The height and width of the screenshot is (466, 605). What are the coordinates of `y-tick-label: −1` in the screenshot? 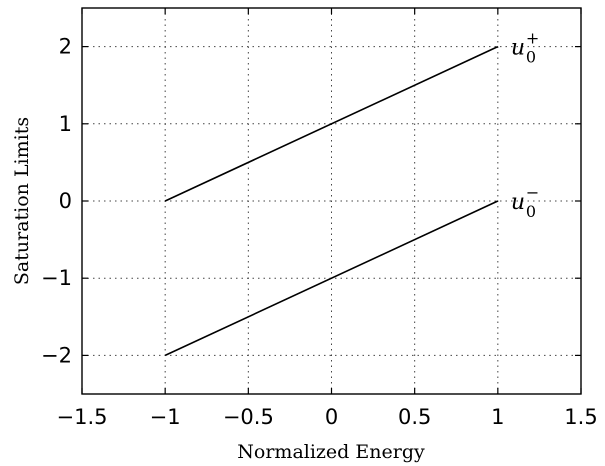 It's located at (56, 278).